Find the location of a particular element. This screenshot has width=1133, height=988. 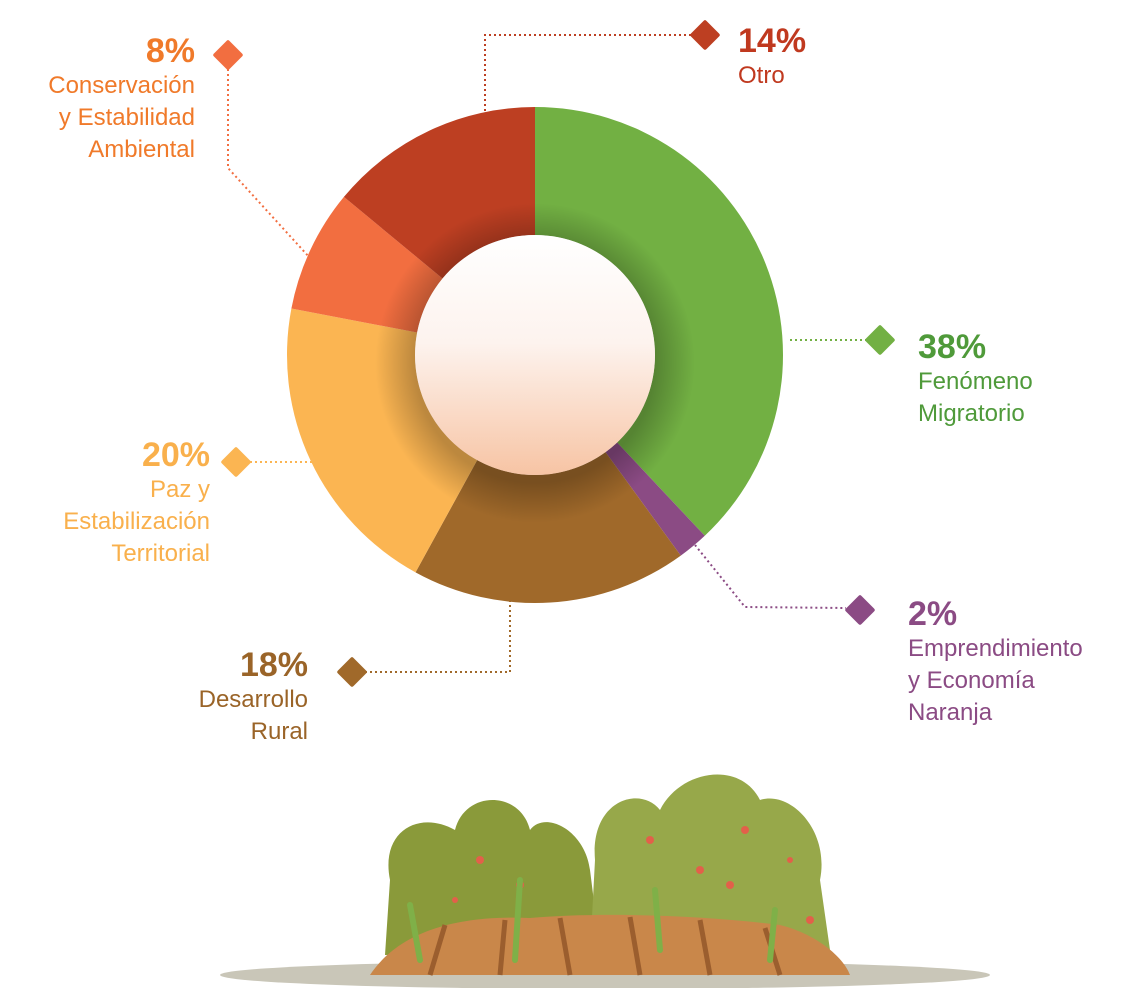

label: 2% Emprendimiento y Economía Naranja is located at coordinates (995, 663).